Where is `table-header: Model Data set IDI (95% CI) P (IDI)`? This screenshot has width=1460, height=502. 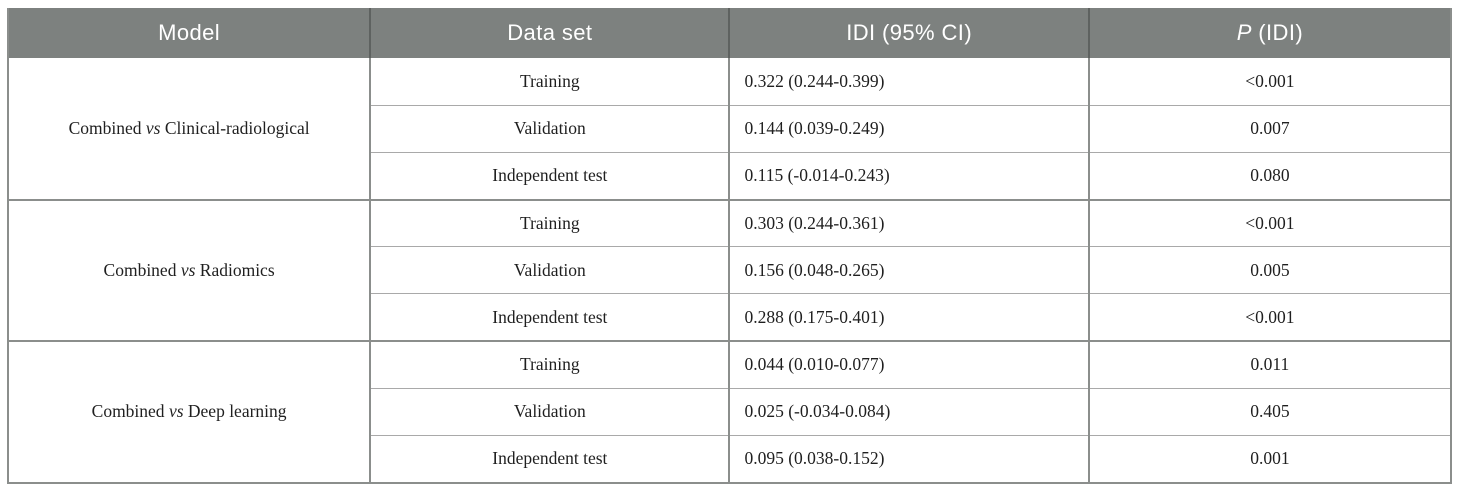 table-header: Model Data set IDI (95% CI) P (IDI) is located at coordinates (729, 33).